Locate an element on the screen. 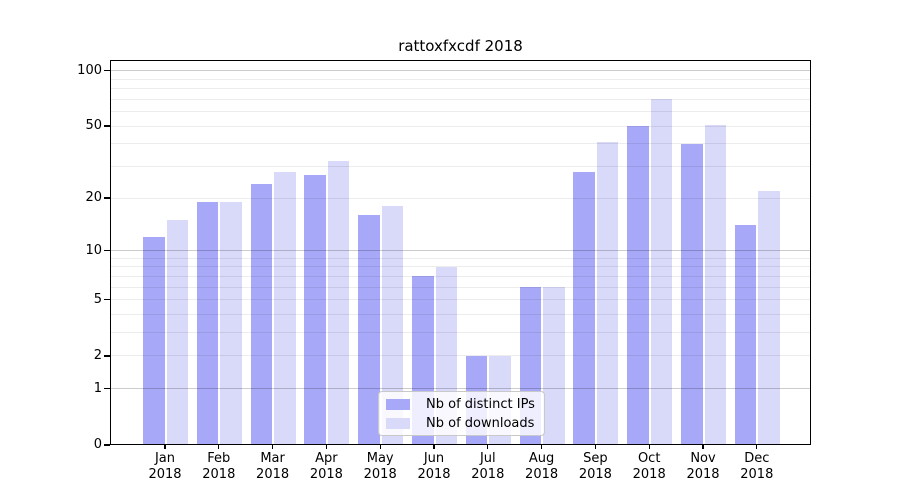  y-tick-label-5: 5 is located at coordinates (97, 299).